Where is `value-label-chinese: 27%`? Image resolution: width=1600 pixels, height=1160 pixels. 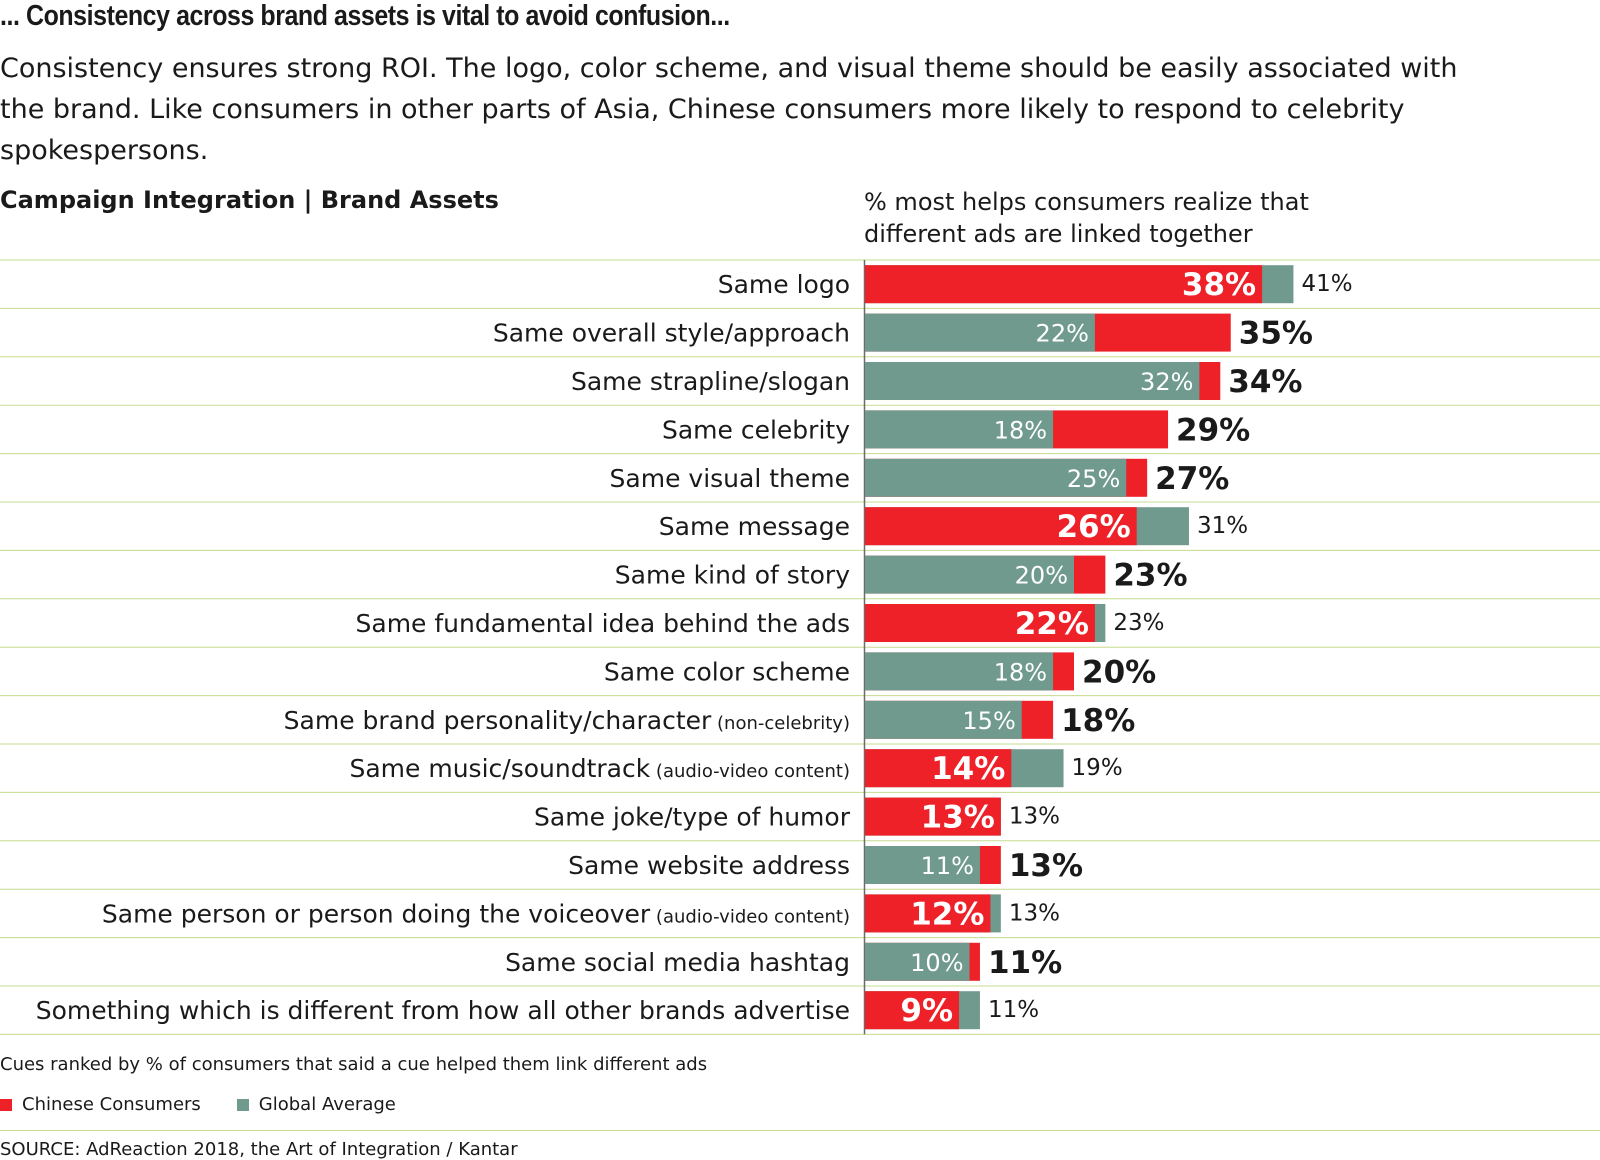 value-label-chinese: 27% is located at coordinates (1192, 479).